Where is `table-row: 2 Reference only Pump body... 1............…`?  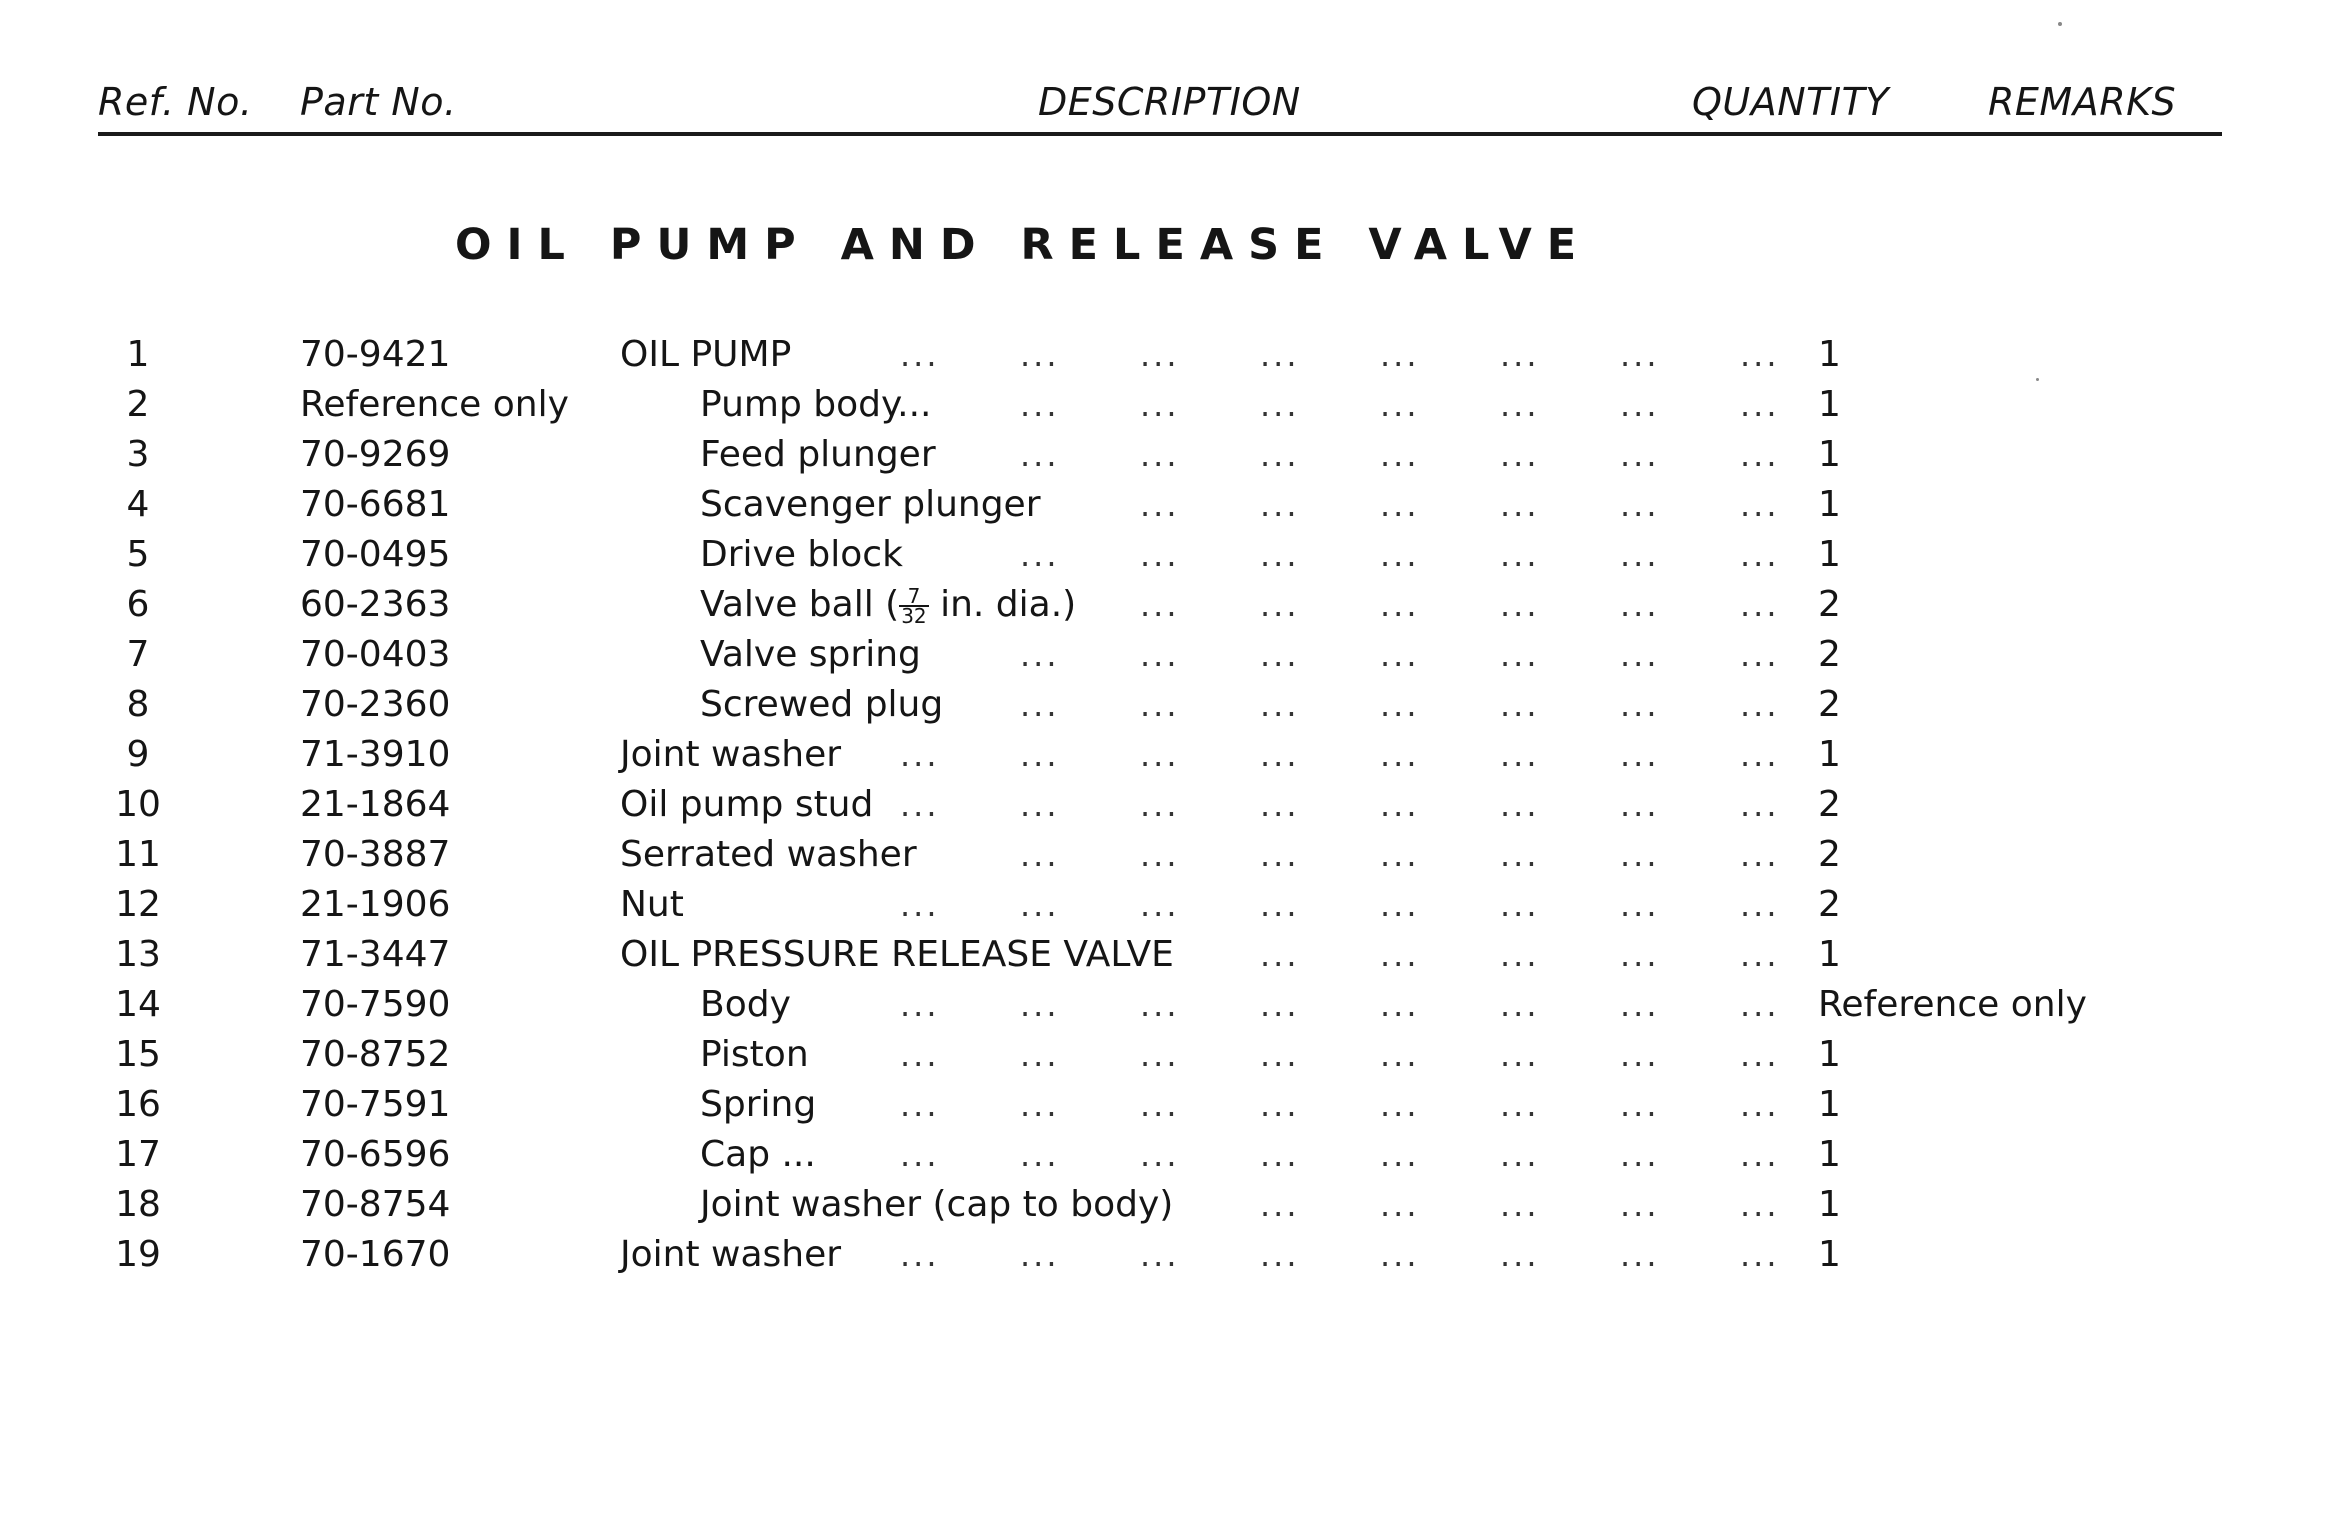
table-row: 2 Reference only Pump body... 1............… is located at coordinates (1176, 405).